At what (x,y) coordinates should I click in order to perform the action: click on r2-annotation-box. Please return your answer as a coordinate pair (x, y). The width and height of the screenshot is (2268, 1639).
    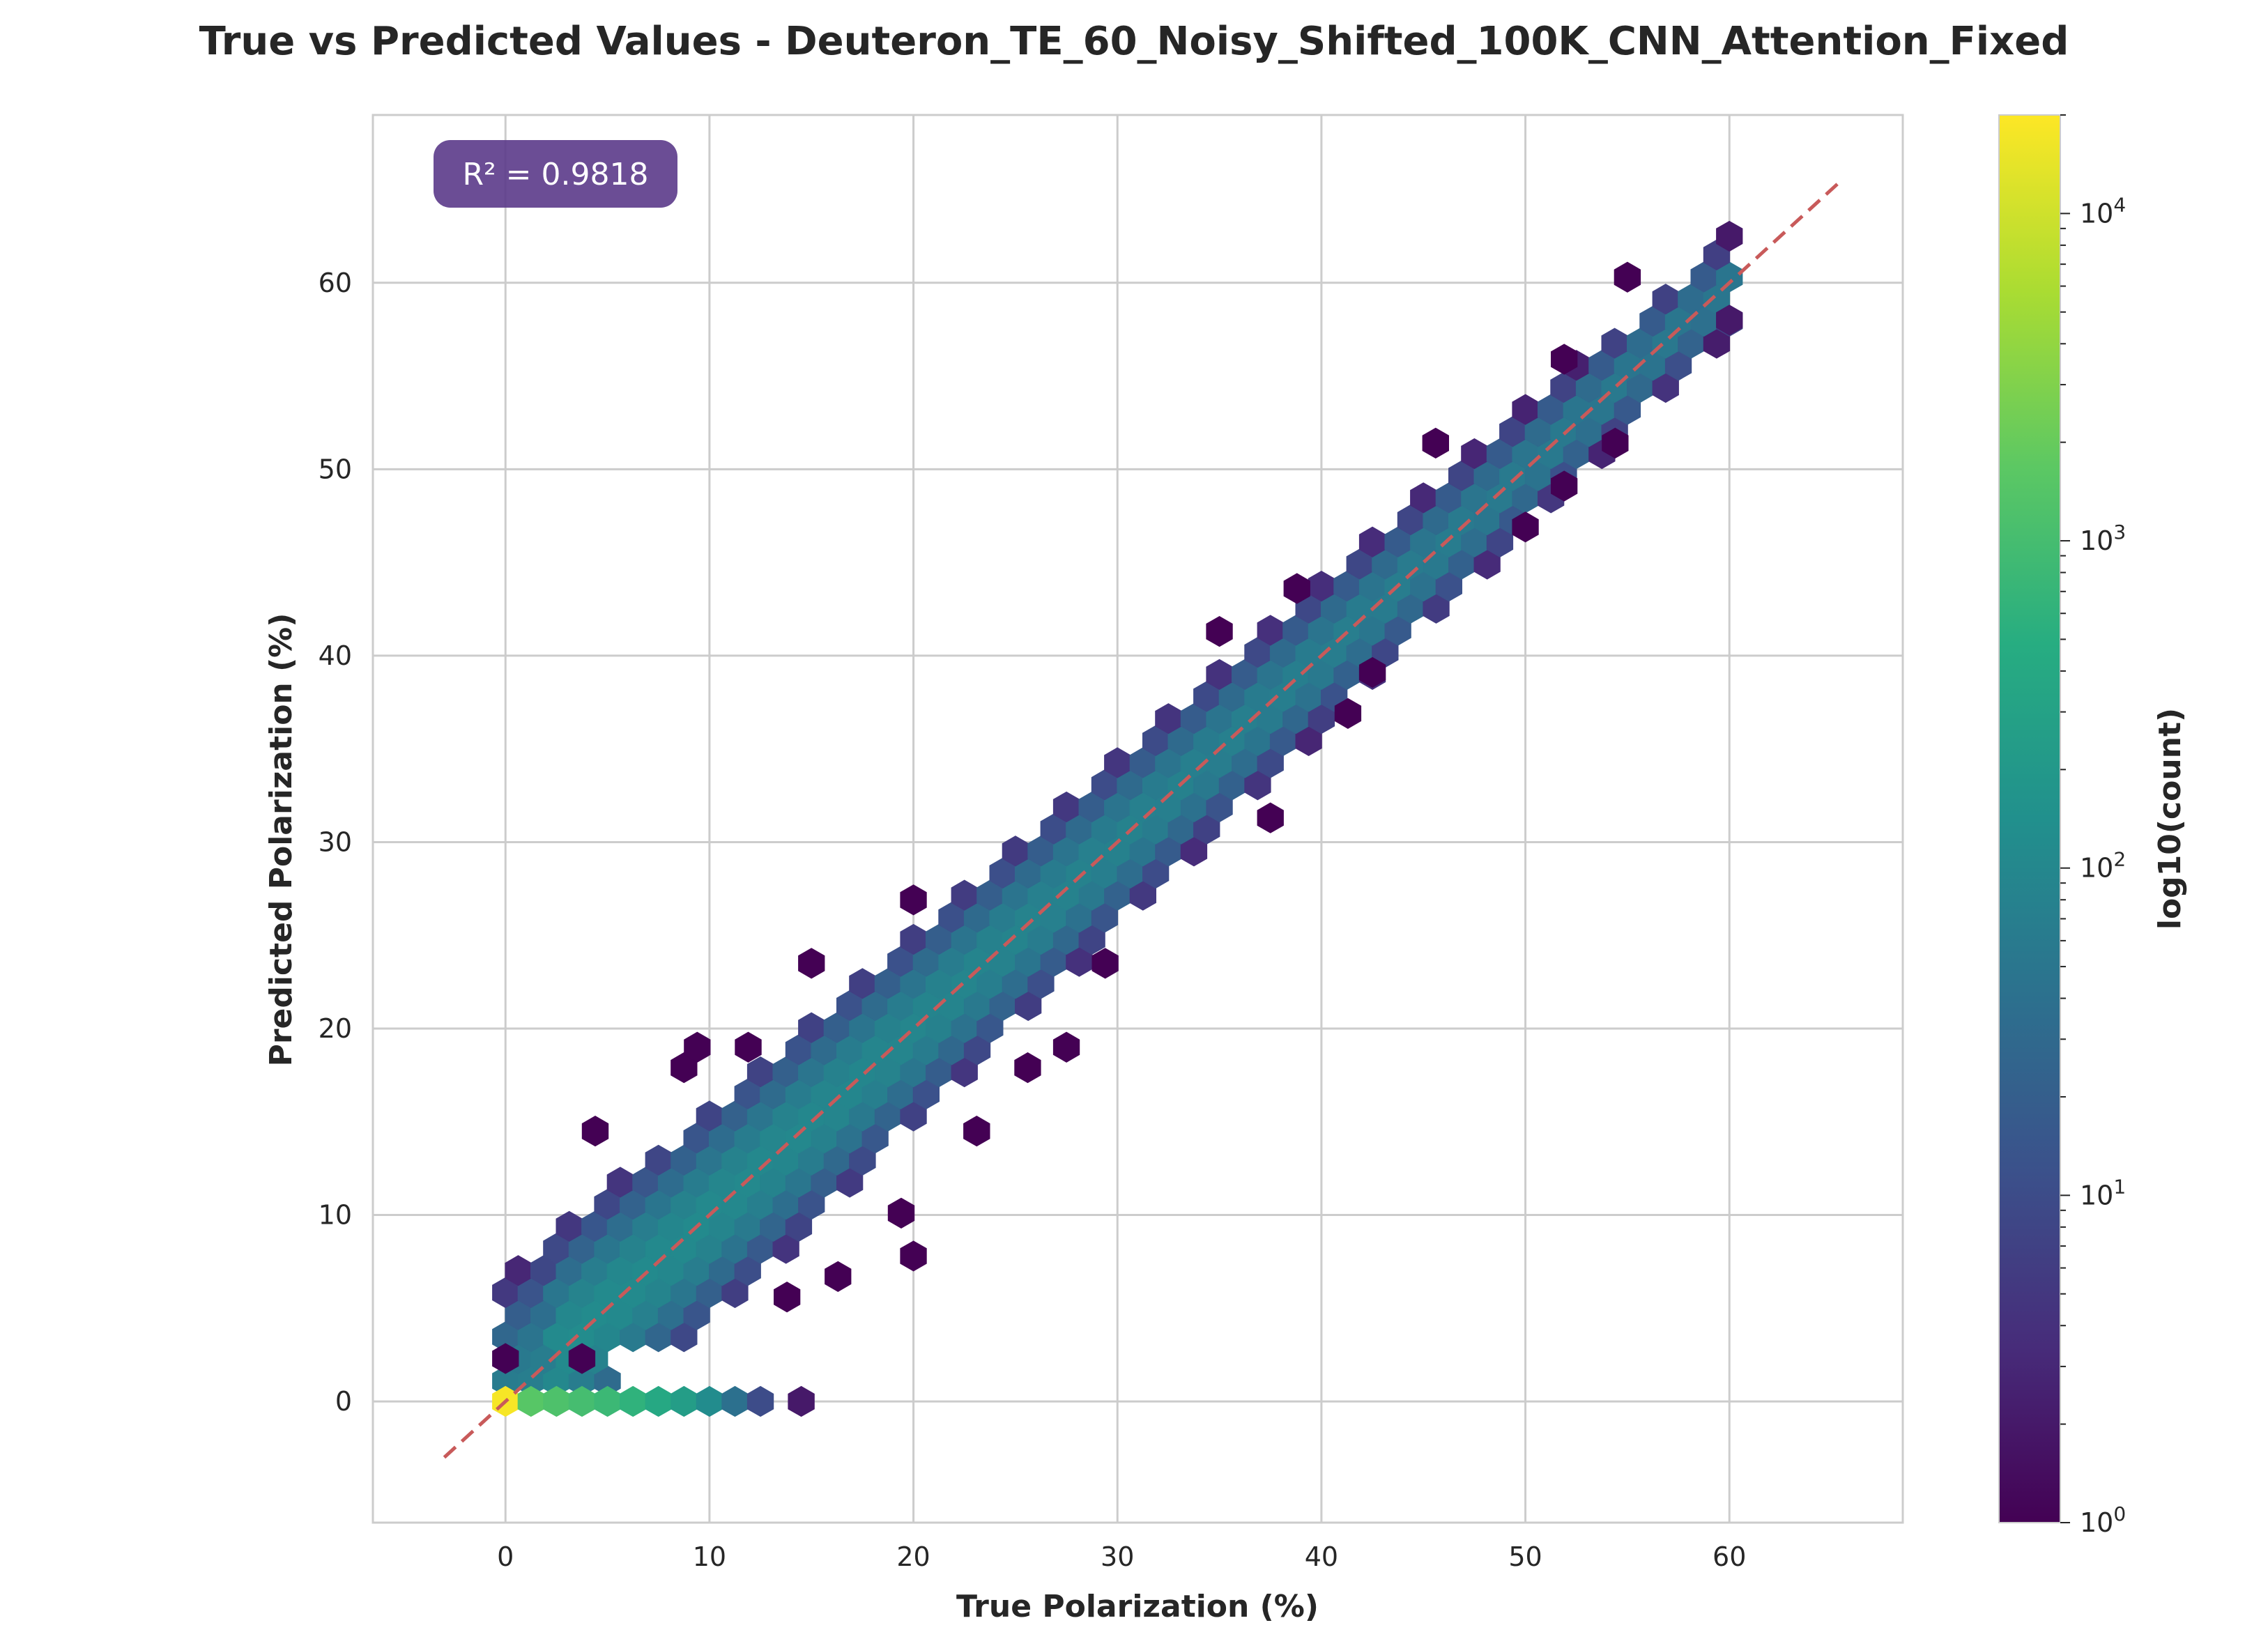
    Looking at the image, I should click on (556, 174).